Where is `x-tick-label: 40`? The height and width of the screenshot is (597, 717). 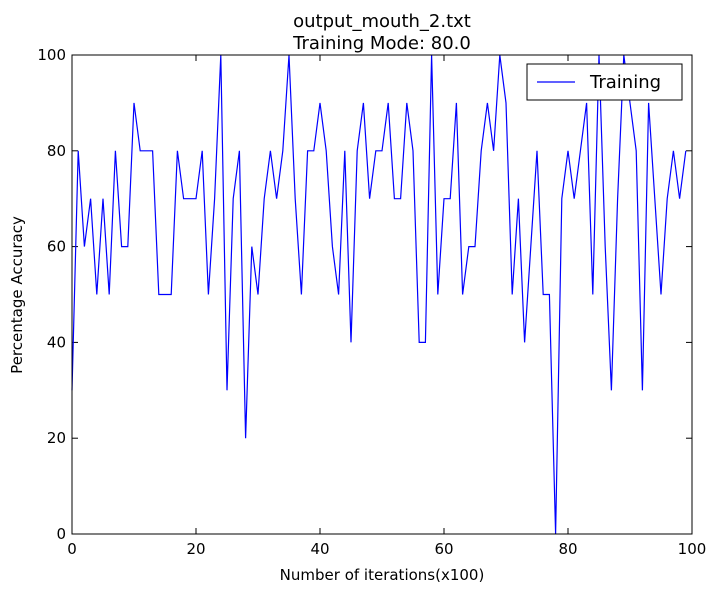 x-tick-label: 40 is located at coordinates (319, 549).